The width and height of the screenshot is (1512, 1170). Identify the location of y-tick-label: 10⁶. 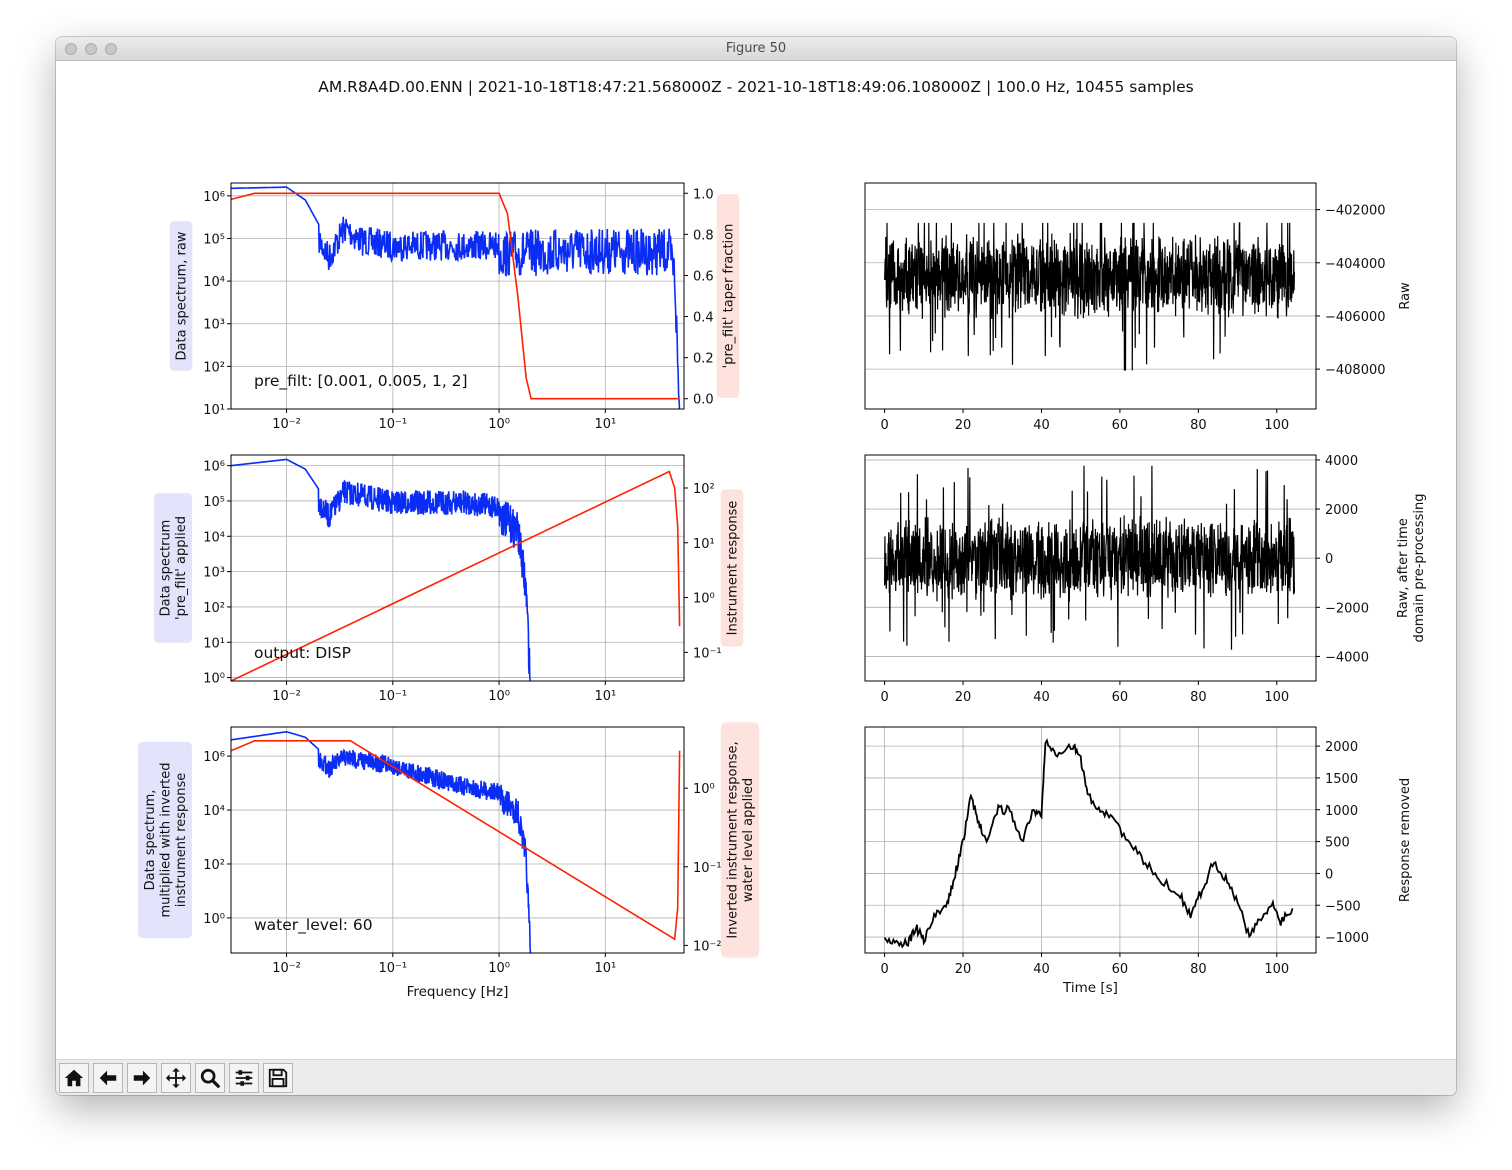
(214, 757).